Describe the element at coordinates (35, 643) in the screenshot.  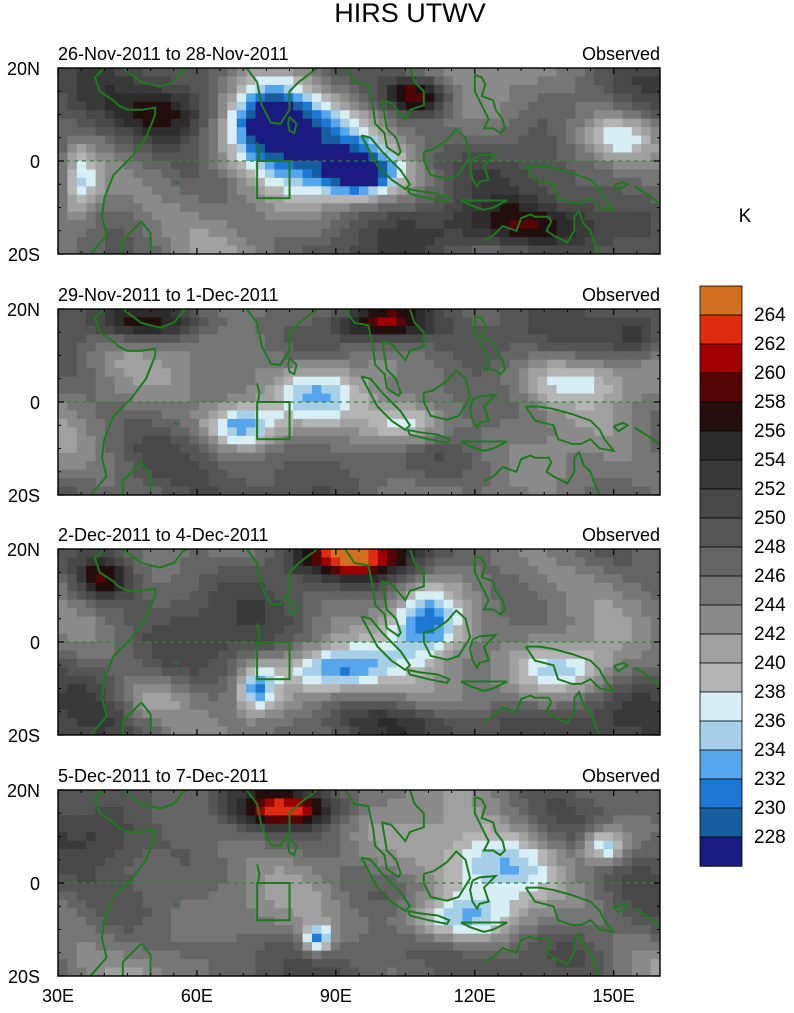
I see `y-tick-label: 0` at that location.